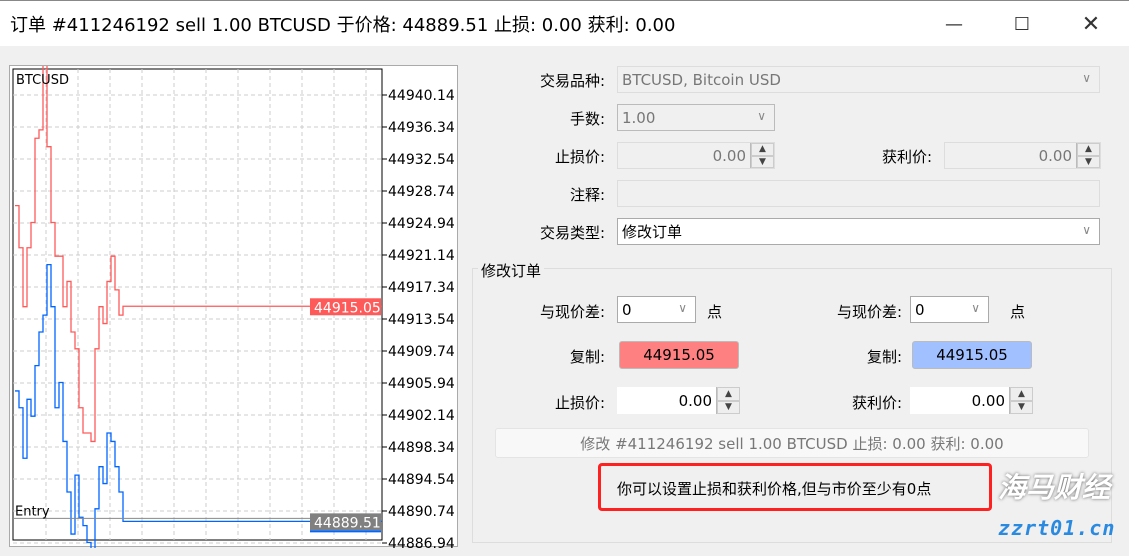 This screenshot has width=1129, height=556. I want to click on sl-value: 0.00, so click(729, 155).